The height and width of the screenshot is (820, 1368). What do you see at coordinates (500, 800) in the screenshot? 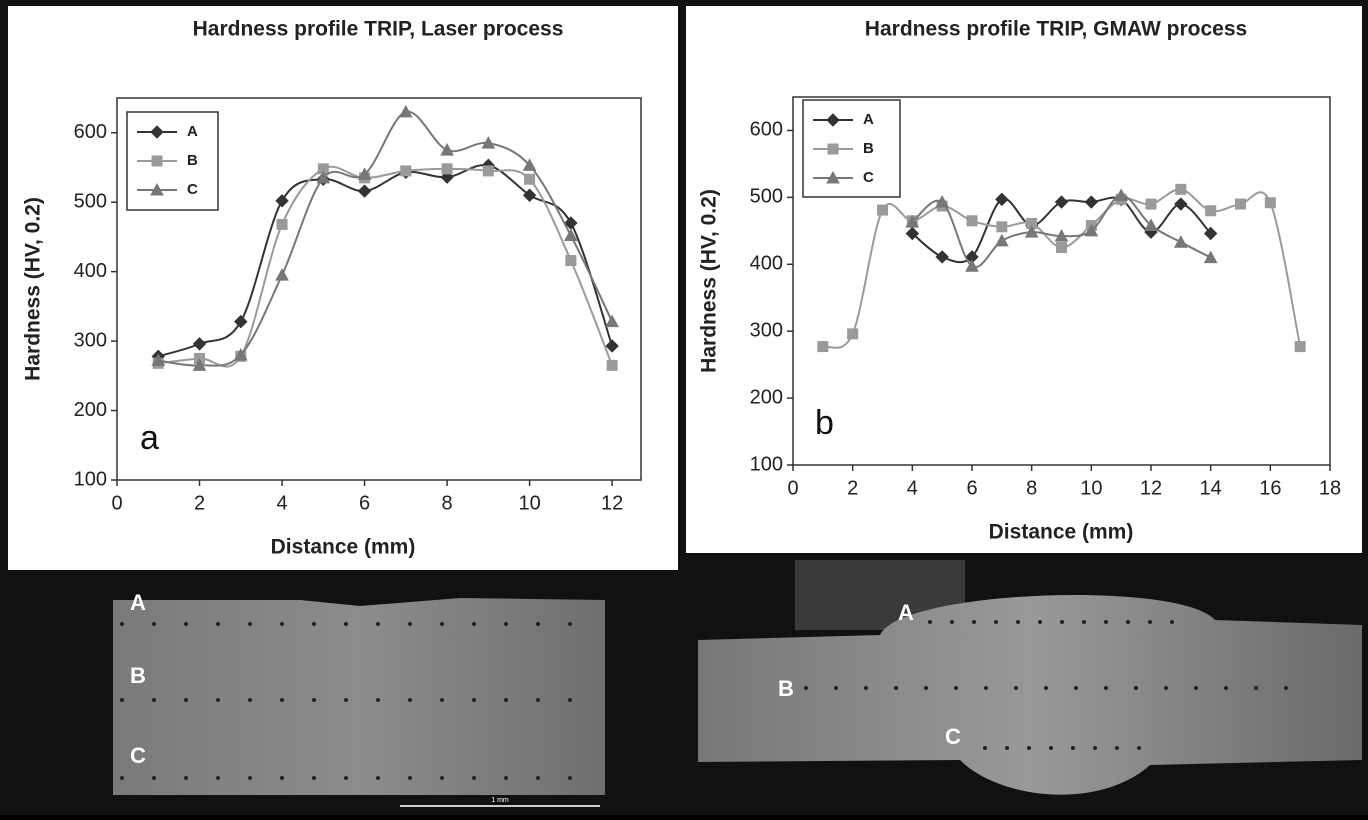
I see `scale-bar-label: 1 mm` at bounding box center [500, 800].